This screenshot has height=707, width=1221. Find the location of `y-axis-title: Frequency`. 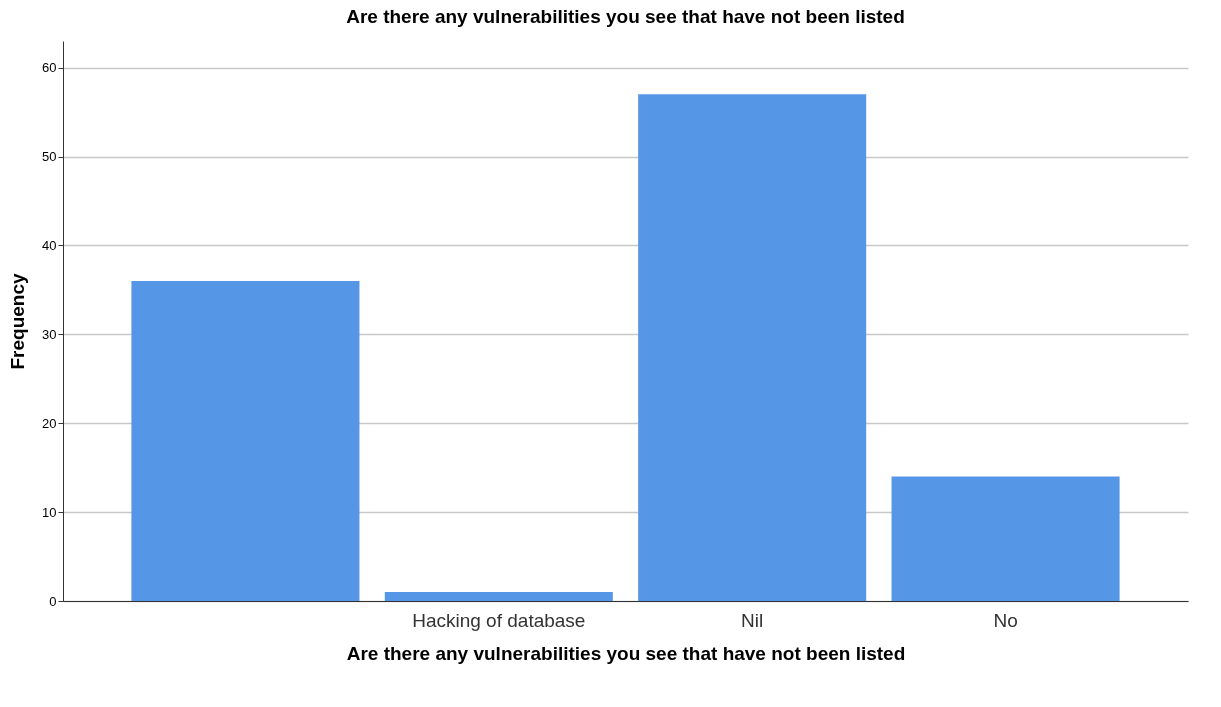

y-axis-title: Frequency is located at coordinates (18, 321).